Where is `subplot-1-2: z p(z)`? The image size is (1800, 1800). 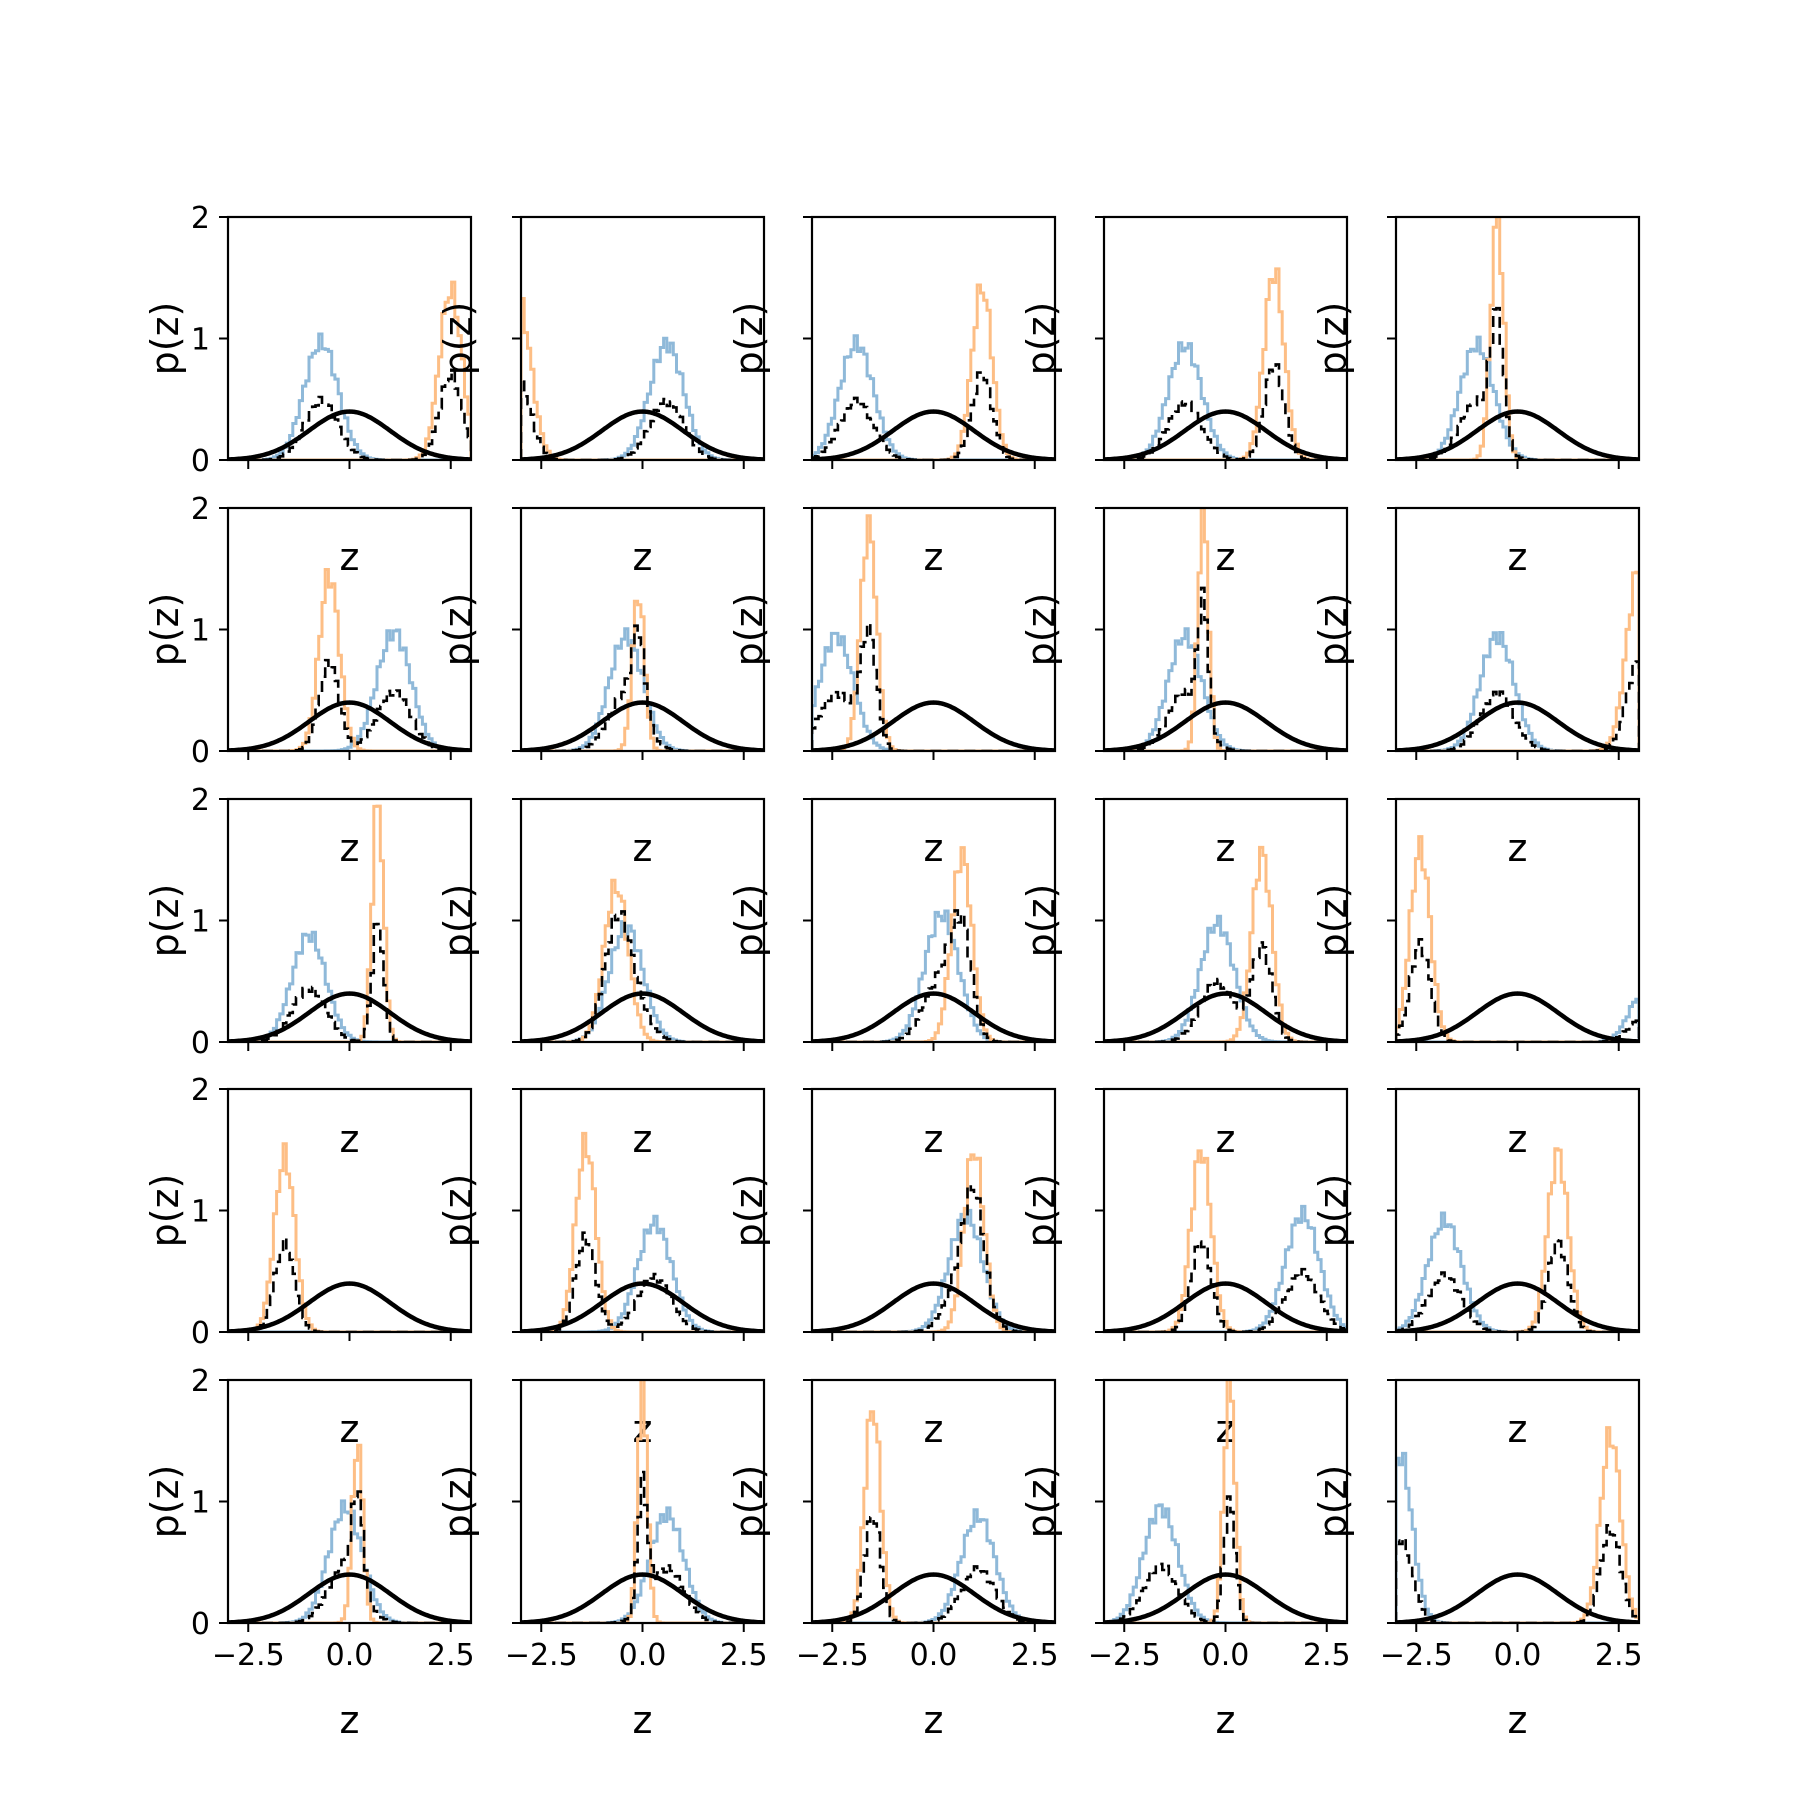
subplot-1-2: z p(z) is located at coordinates (601, 397).